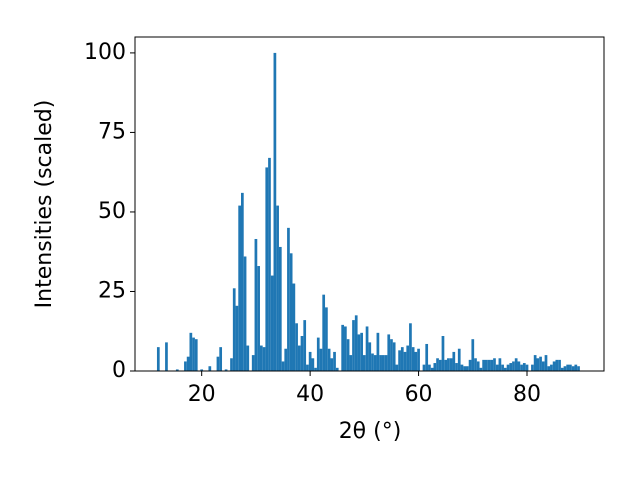  Describe the element at coordinates (370, 431) in the screenshot. I see `x-axis-label: 2θ (°)` at that location.